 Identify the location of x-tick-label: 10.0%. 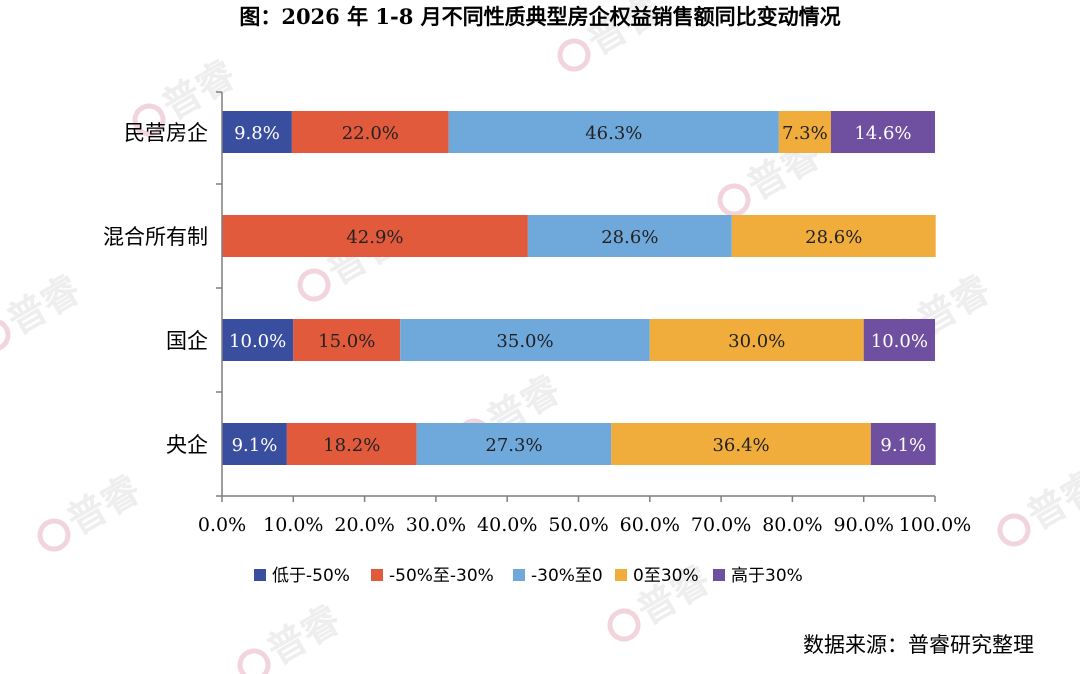
(293, 525).